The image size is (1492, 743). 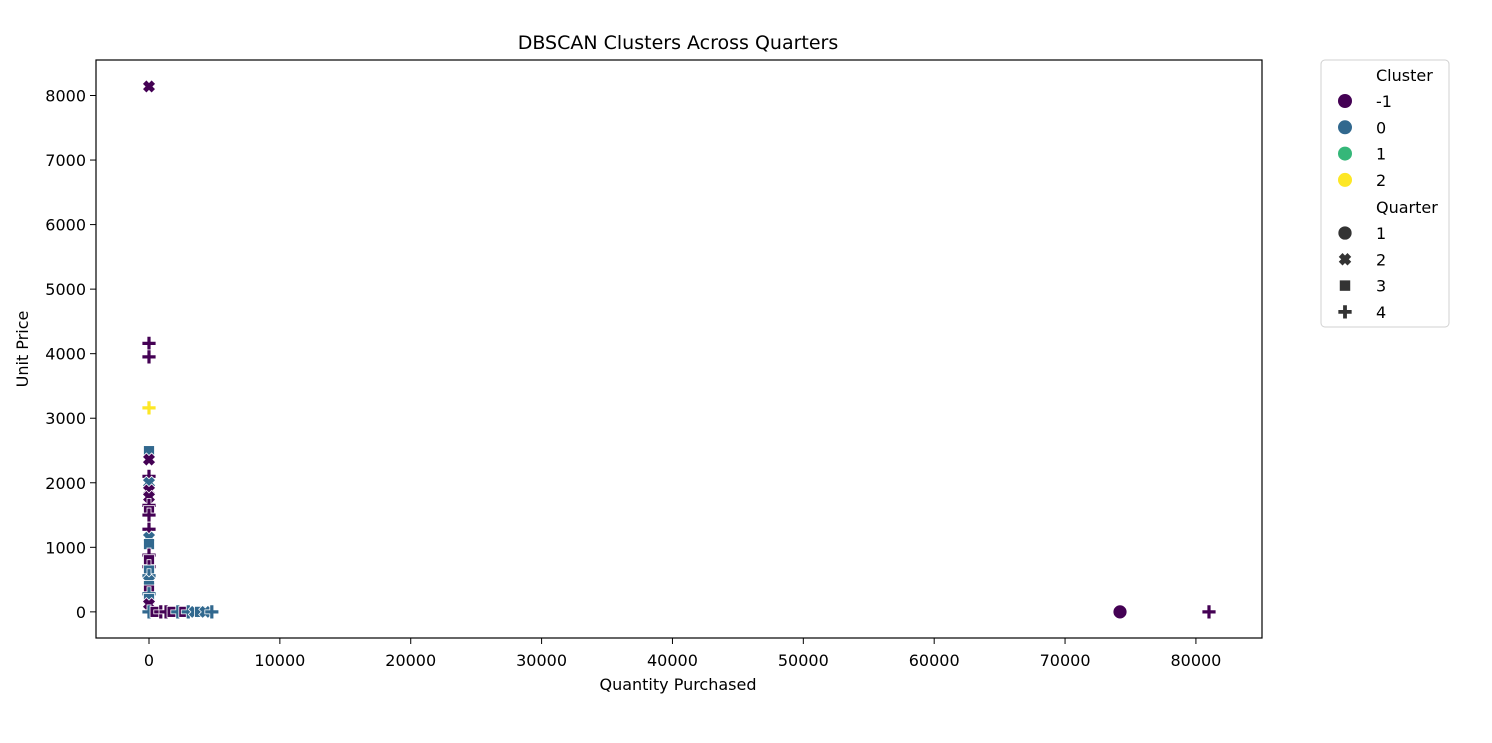 What do you see at coordinates (541, 660) in the screenshot?
I see `x-tick-label: 30000` at bounding box center [541, 660].